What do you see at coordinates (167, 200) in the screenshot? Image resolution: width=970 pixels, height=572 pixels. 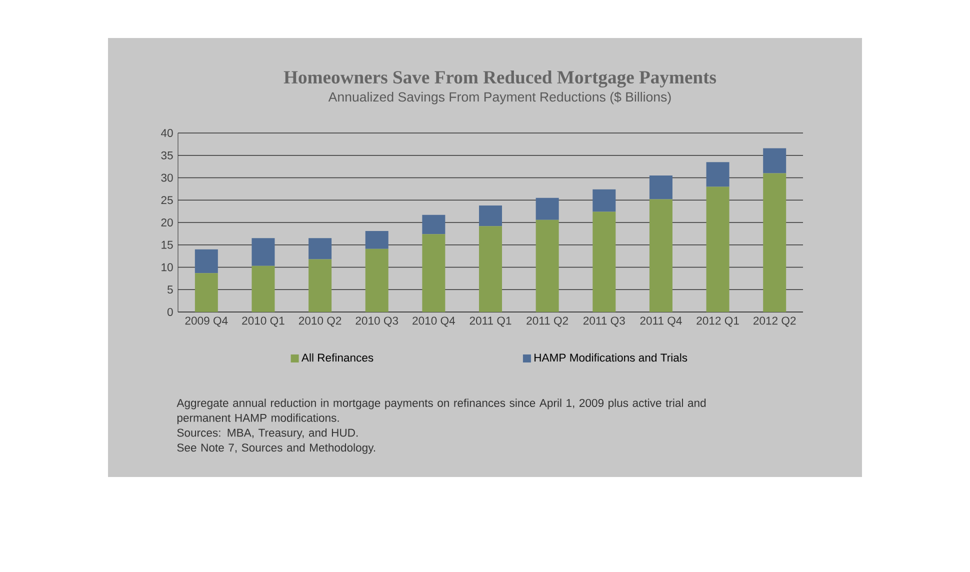 I see `y-tick-label: 25` at bounding box center [167, 200].